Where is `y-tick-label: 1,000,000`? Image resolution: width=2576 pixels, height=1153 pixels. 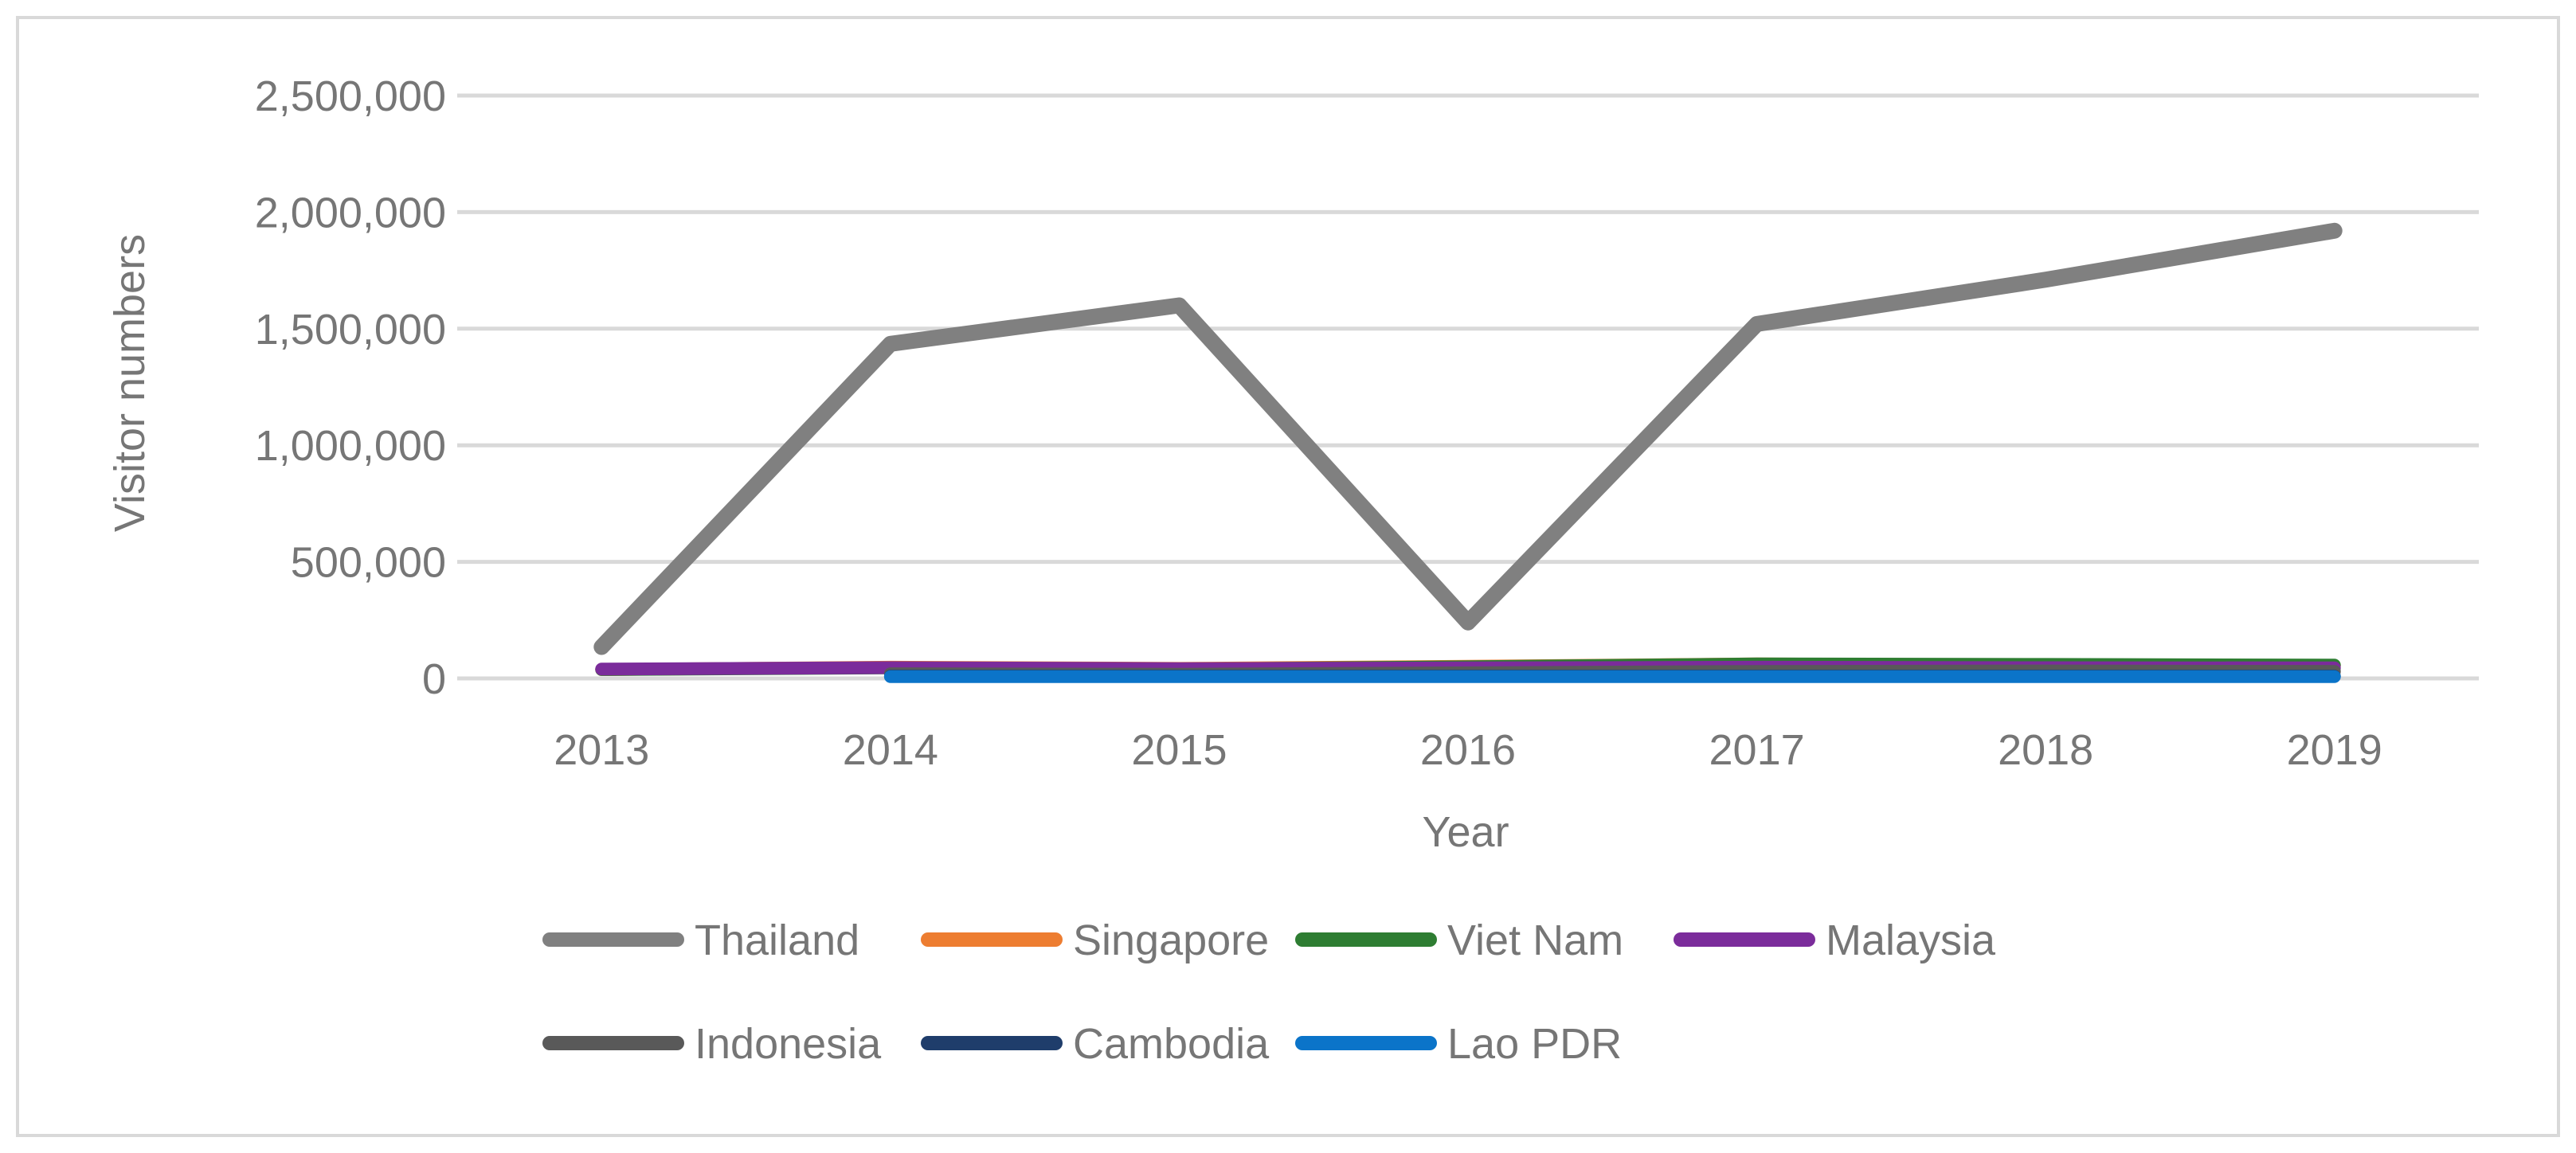 y-tick-label: 1,000,000 is located at coordinates (350, 446).